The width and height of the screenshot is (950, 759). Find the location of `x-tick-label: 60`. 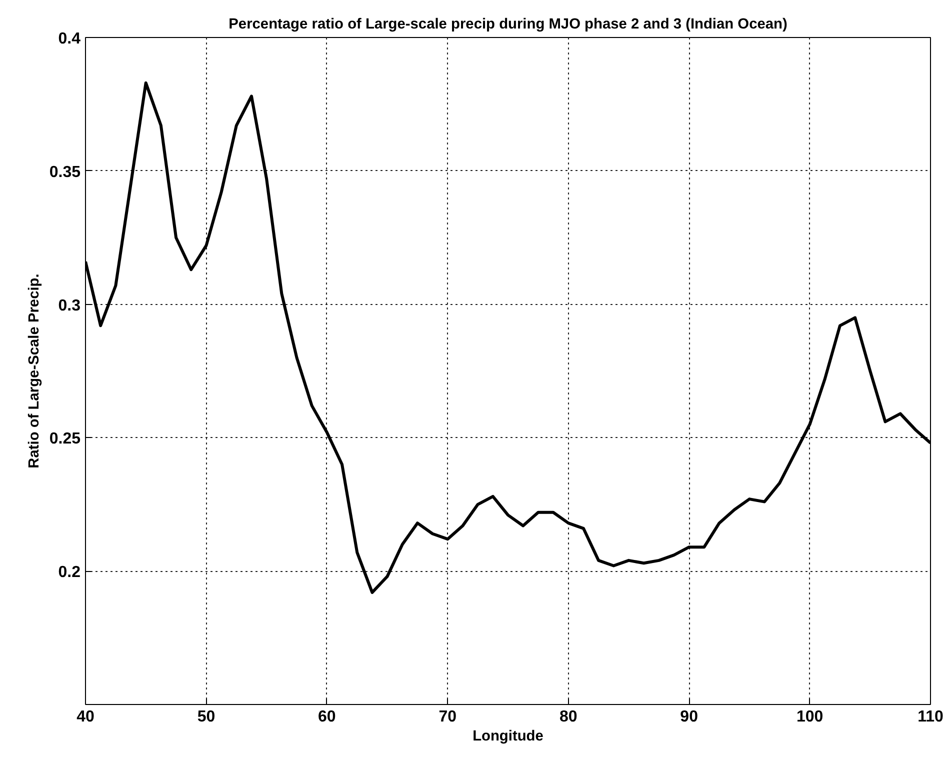

x-tick-label: 60 is located at coordinates (327, 717).